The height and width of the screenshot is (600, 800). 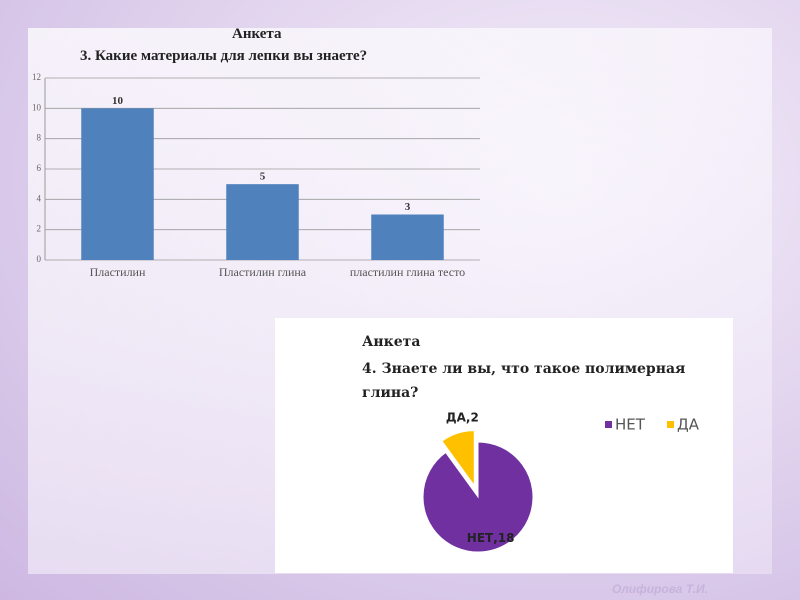 I want to click on footer: Олифирова Т.И., so click(x=659, y=589).